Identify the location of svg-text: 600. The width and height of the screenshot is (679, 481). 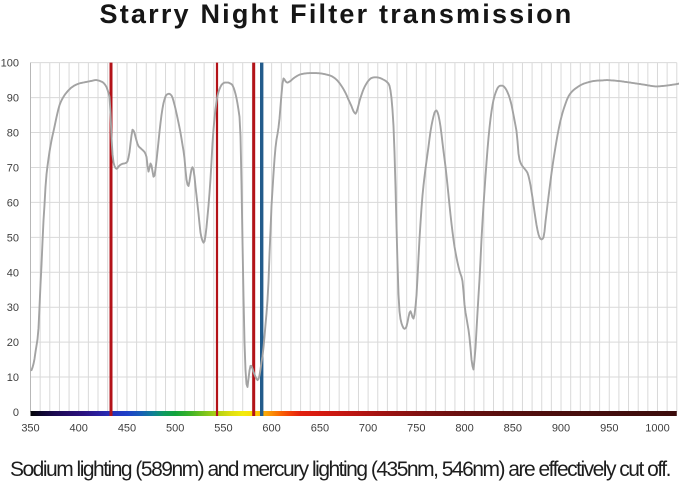
(271, 429).